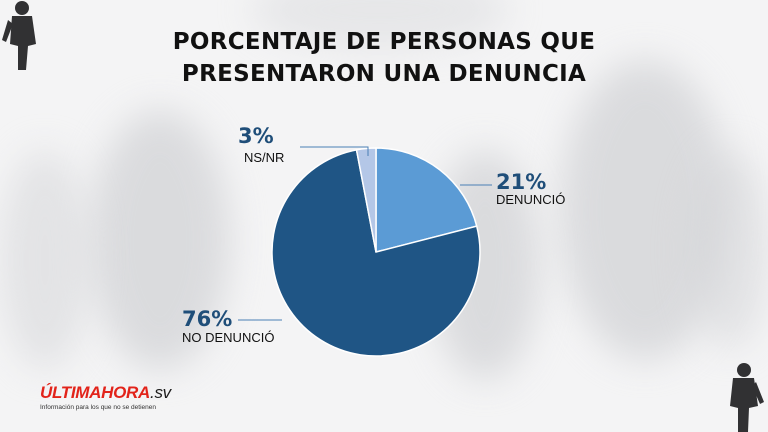 The height and width of the screenshot is (432, 768). What do you see at coordinates (521, 182) in the screenshot?
I see `data-label-denuncio-pct: 21%` at bounding box center [521, 182].